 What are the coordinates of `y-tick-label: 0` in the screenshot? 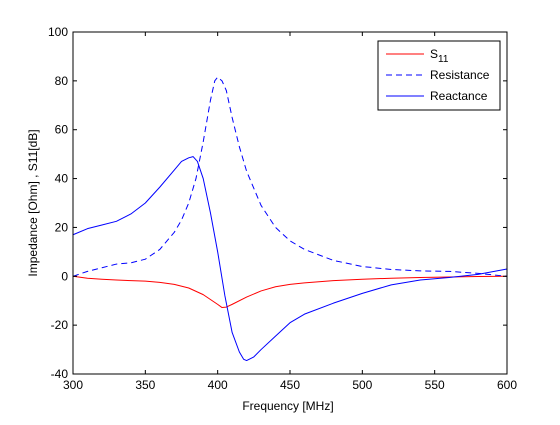 It's located at (64, 276).